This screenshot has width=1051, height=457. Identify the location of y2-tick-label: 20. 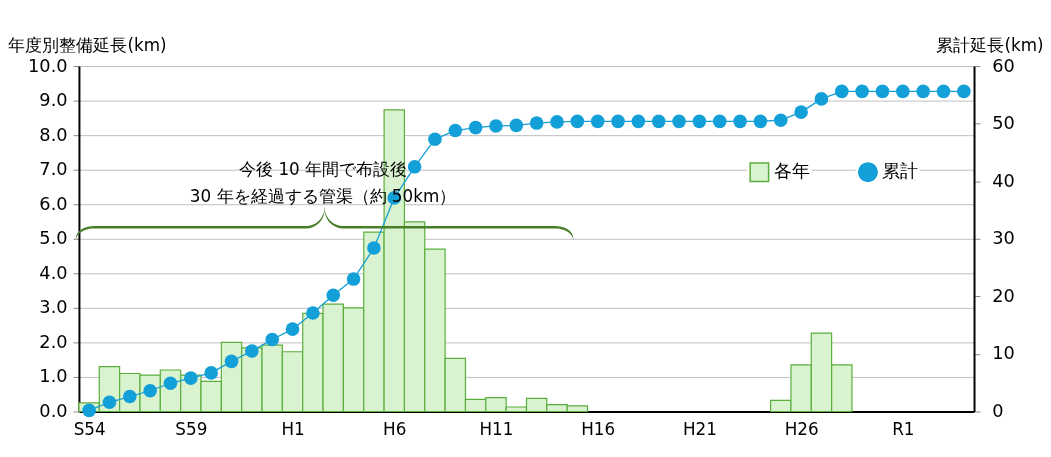
(1003, 295).